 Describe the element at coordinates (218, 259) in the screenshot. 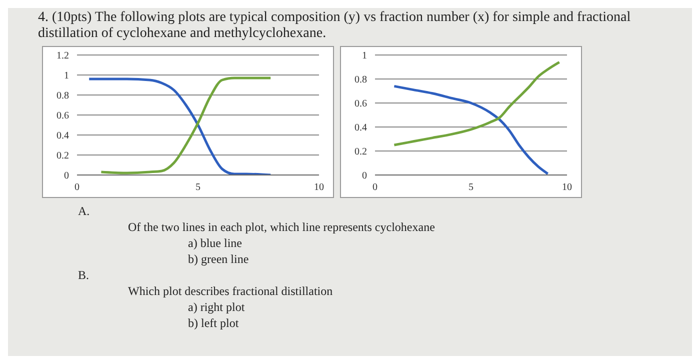

I see `text: b) green line` at that location.